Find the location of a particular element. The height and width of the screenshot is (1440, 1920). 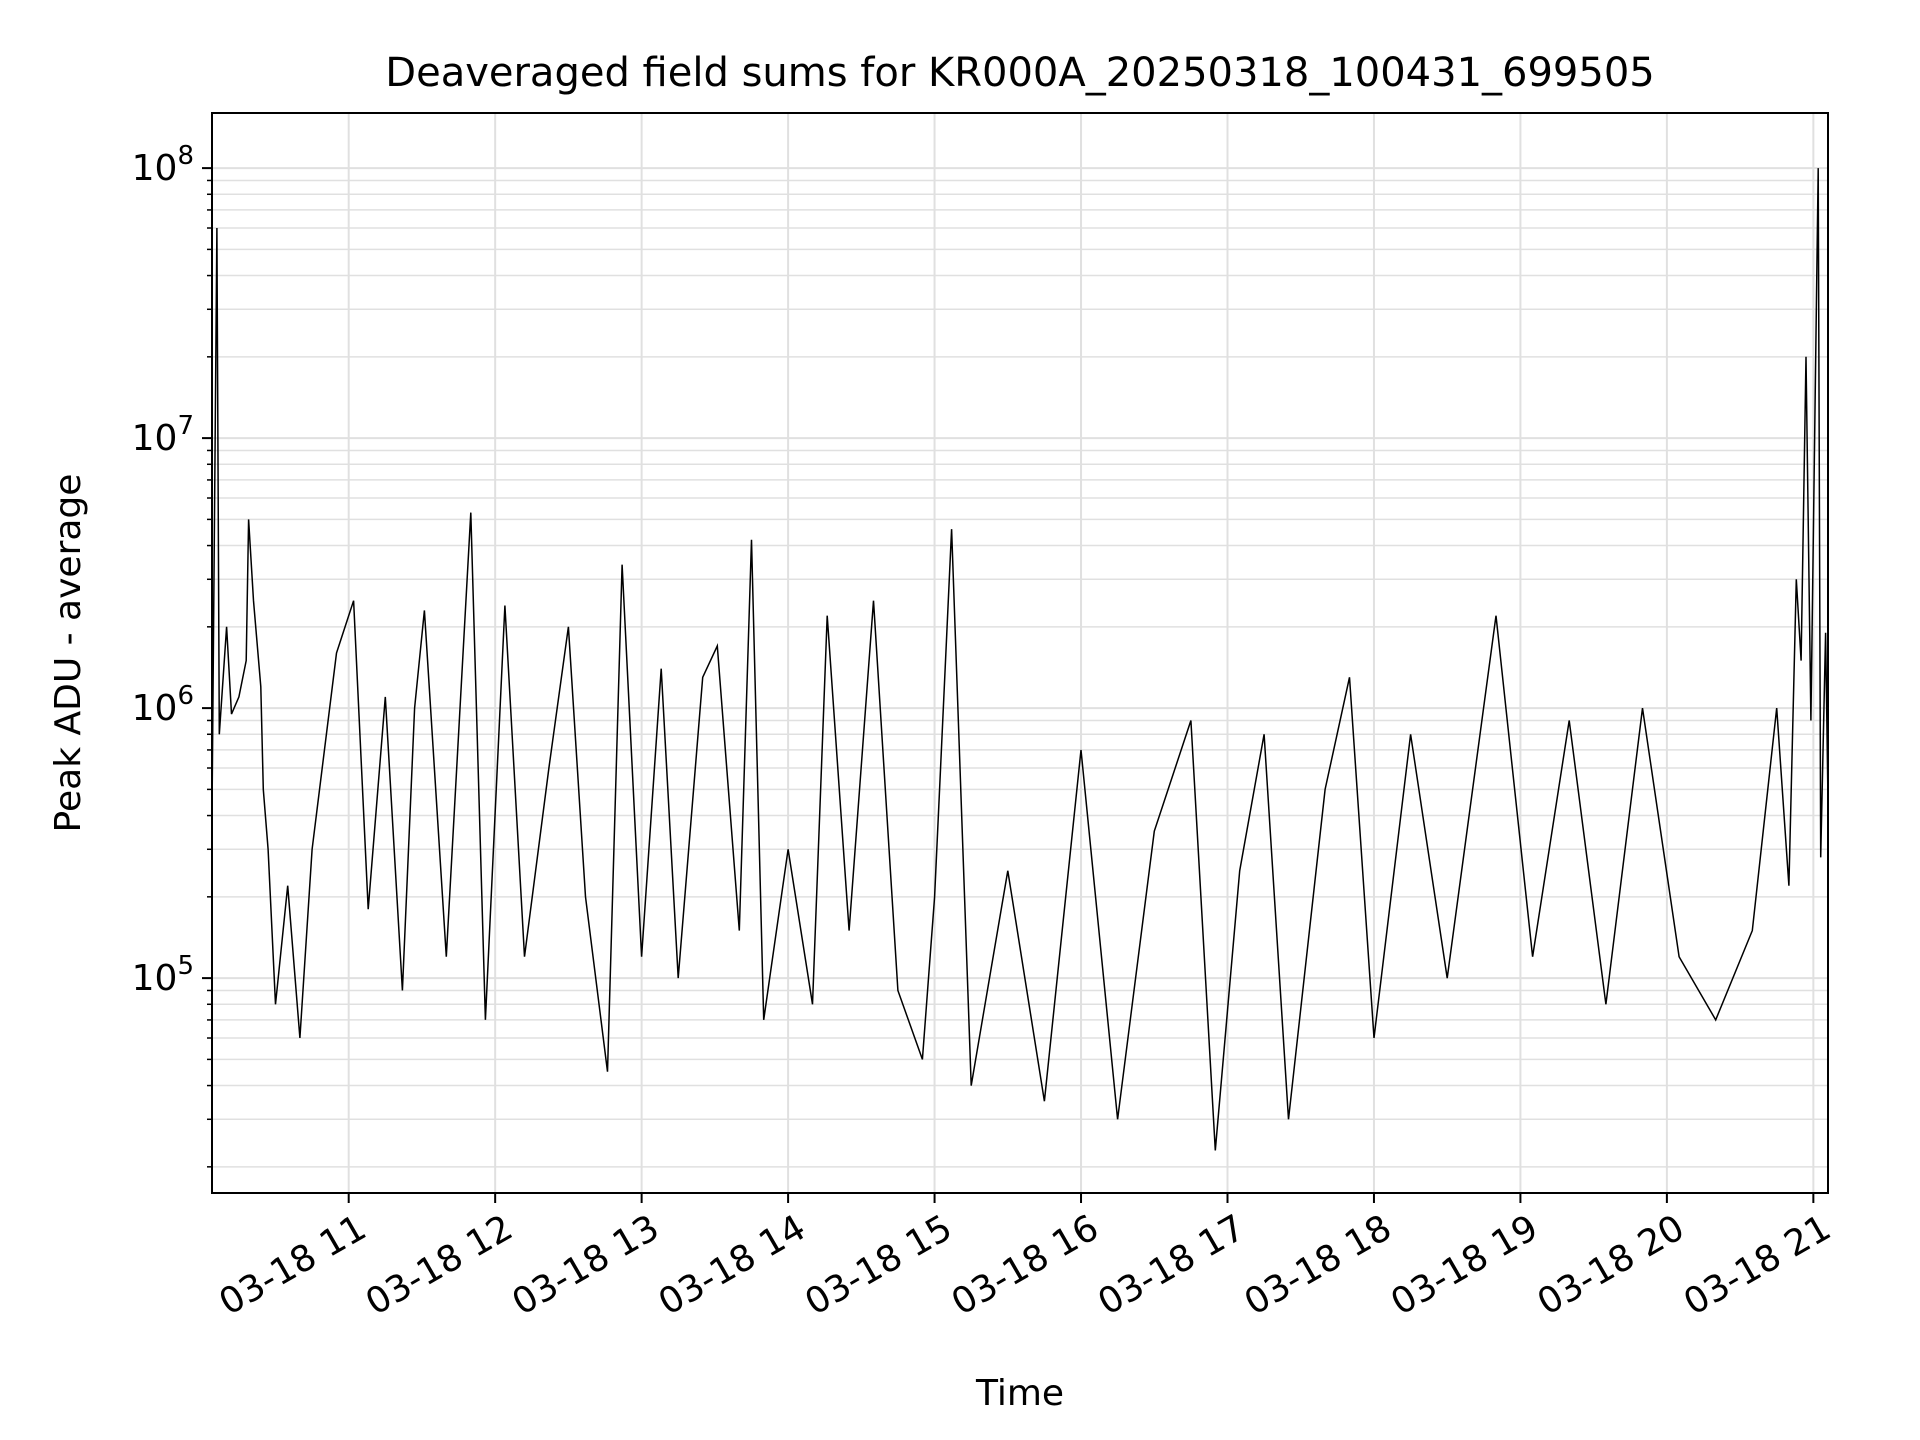

y-axis-label: Peak ADU - average is located at coordinates (68, 653).